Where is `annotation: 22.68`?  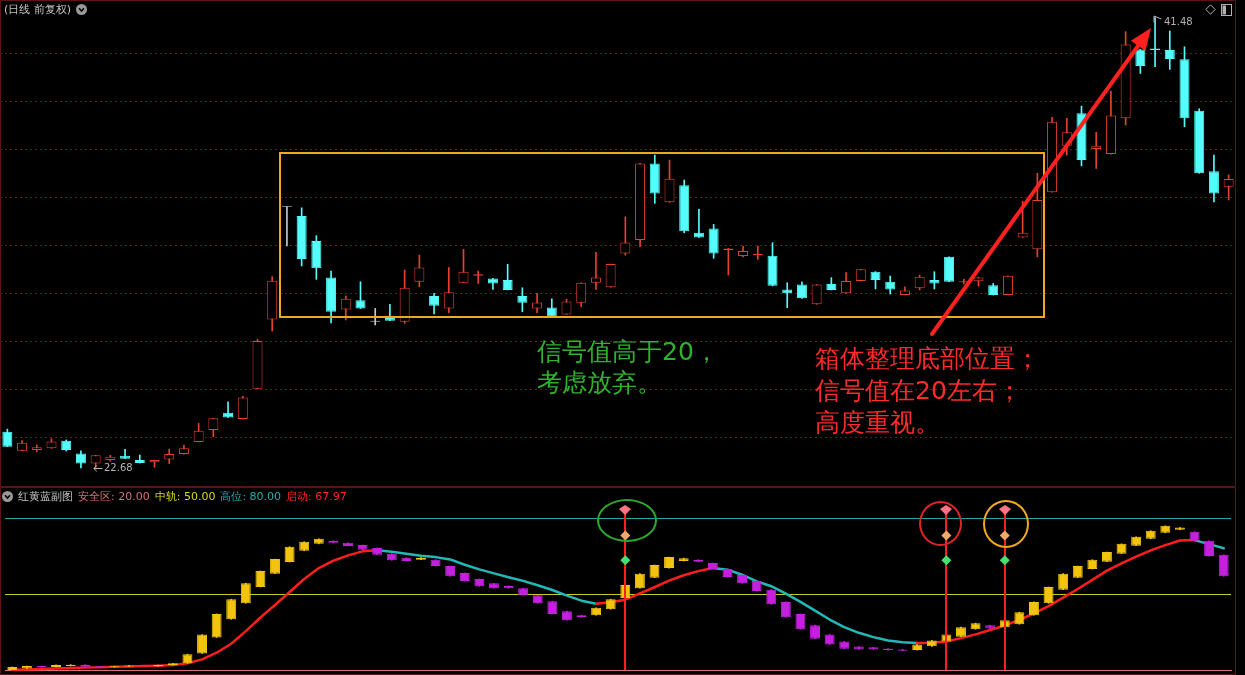 annotation: 22.68 is located at coordinates (118, 468).